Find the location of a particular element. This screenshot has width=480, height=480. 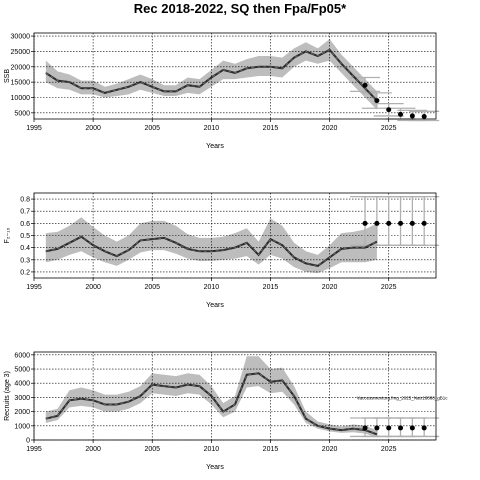

y-tick-label: 3000 is located at coordinates (22, 398).